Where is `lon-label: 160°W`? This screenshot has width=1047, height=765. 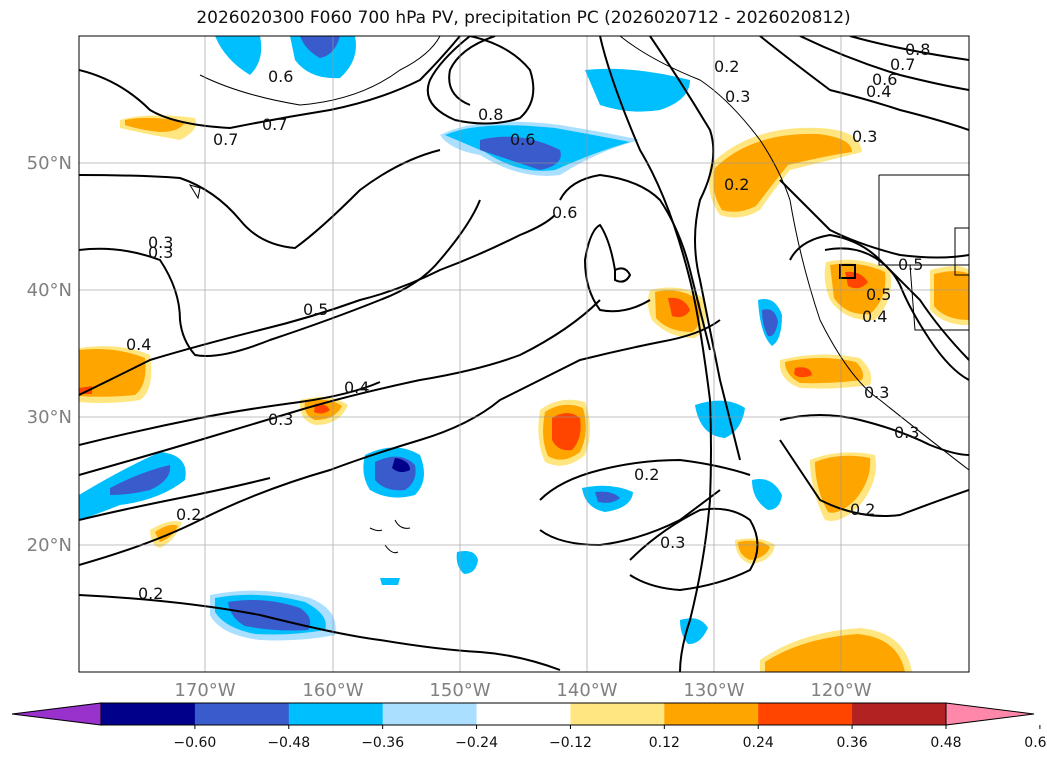
lon-label: 160°W is located at coordinates (332, 690).